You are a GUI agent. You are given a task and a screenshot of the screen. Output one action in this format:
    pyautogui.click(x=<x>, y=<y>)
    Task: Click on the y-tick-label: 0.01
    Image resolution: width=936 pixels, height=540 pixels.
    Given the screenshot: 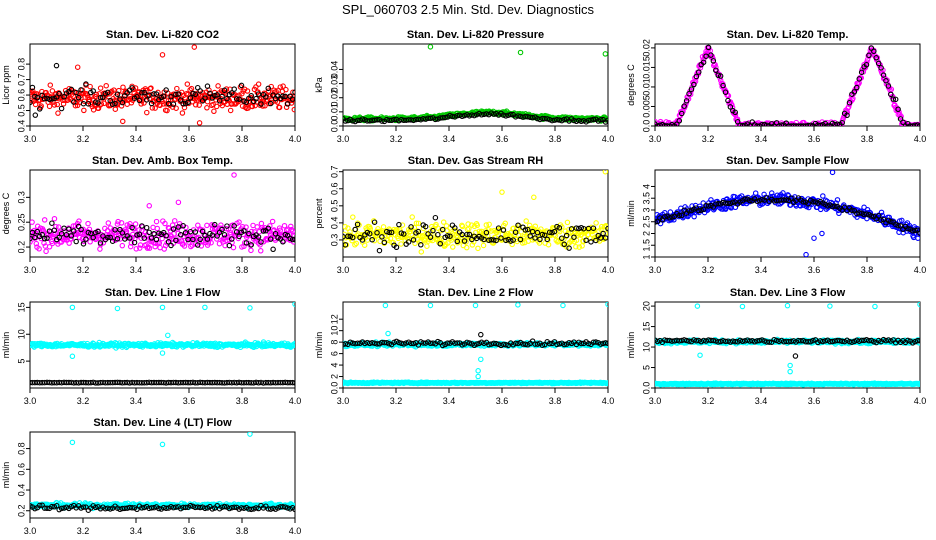 What is the action you would take?
    pyautogui.click(x=334, y=112)
    